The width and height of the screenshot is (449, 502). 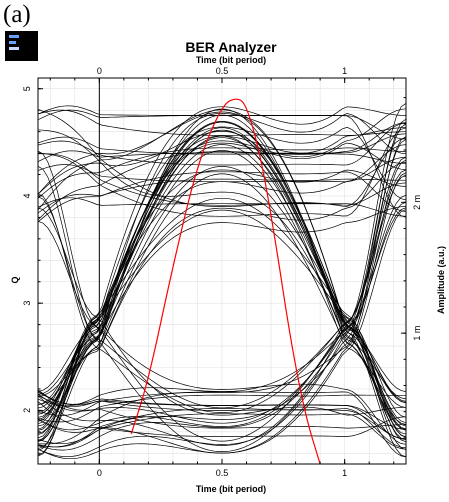 I want to click on app-icon, so click(x=21, y=46).